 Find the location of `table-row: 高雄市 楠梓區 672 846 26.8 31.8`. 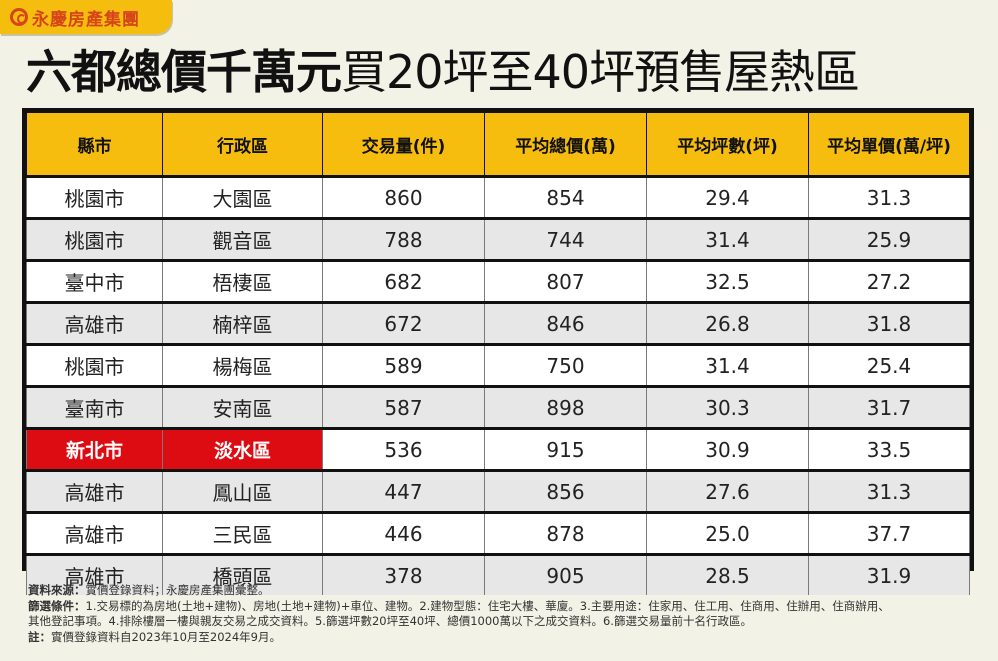

table-row: 高雄市 楠梓區 672 846 26.8 31.8 is located at coordinates (498, 324).